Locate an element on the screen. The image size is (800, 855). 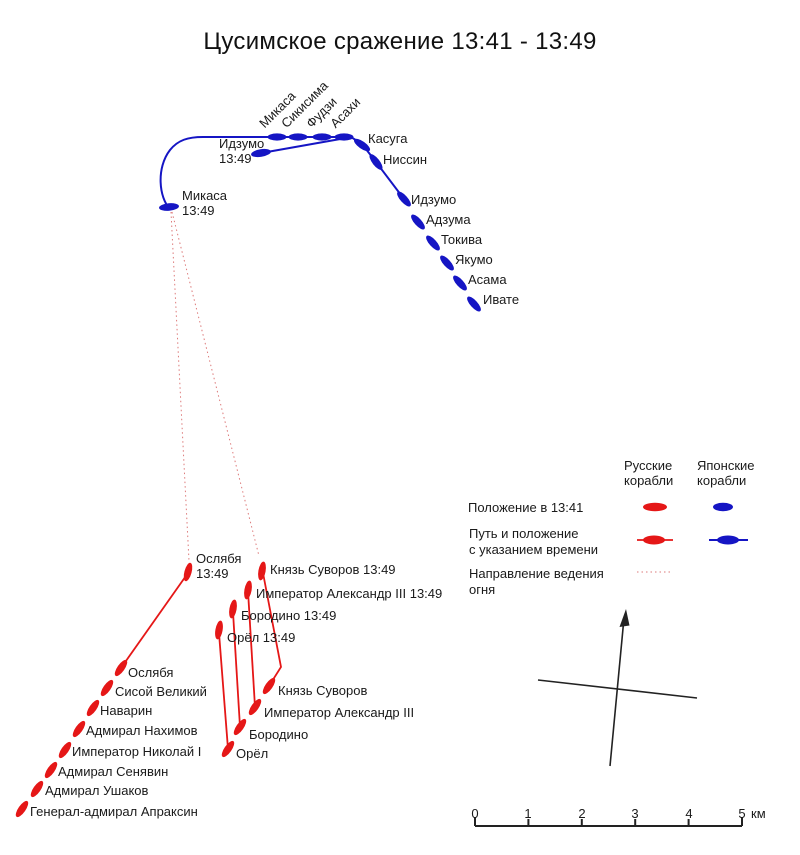
azuma-1341-marker is located at coordinates (418, 222).